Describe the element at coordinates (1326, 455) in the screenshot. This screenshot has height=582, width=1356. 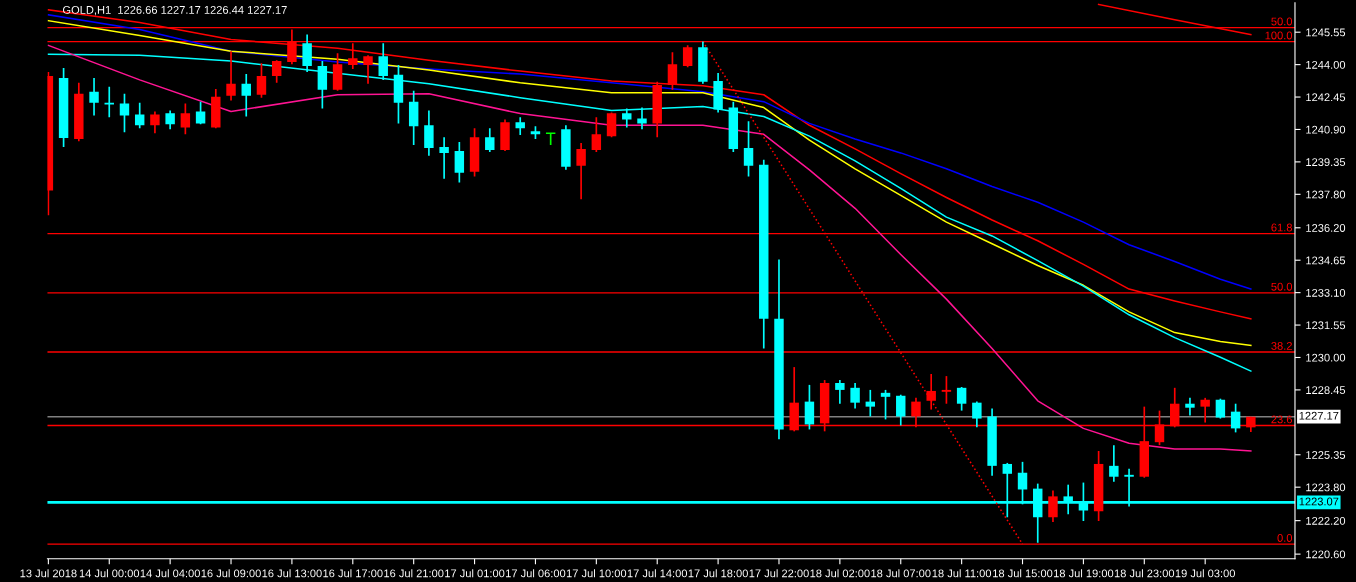
I see `y-tick-label: 1225.35` at that location.